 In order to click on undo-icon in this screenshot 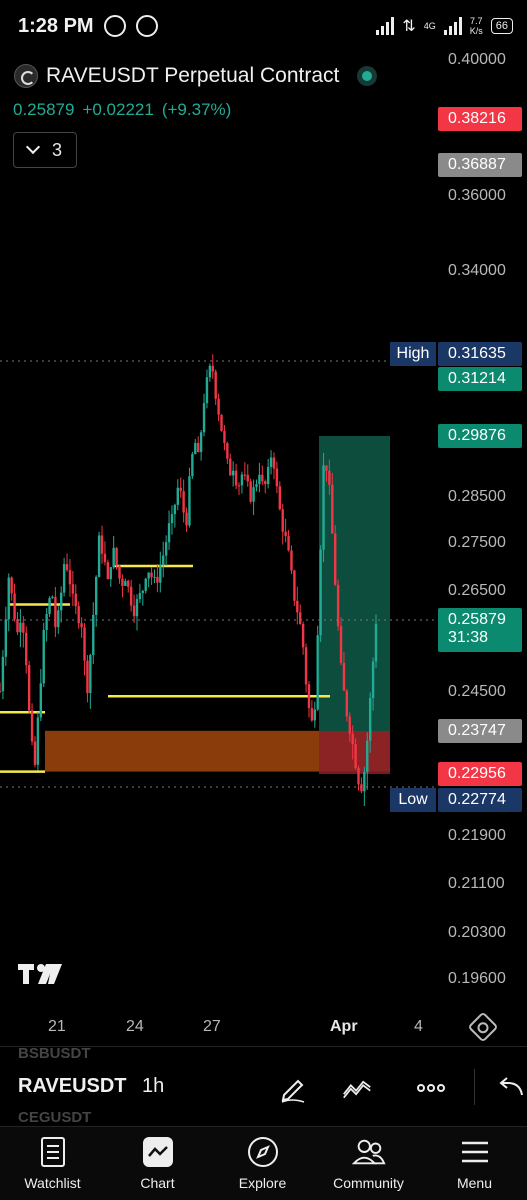, I will do `click(511, 1088)`.